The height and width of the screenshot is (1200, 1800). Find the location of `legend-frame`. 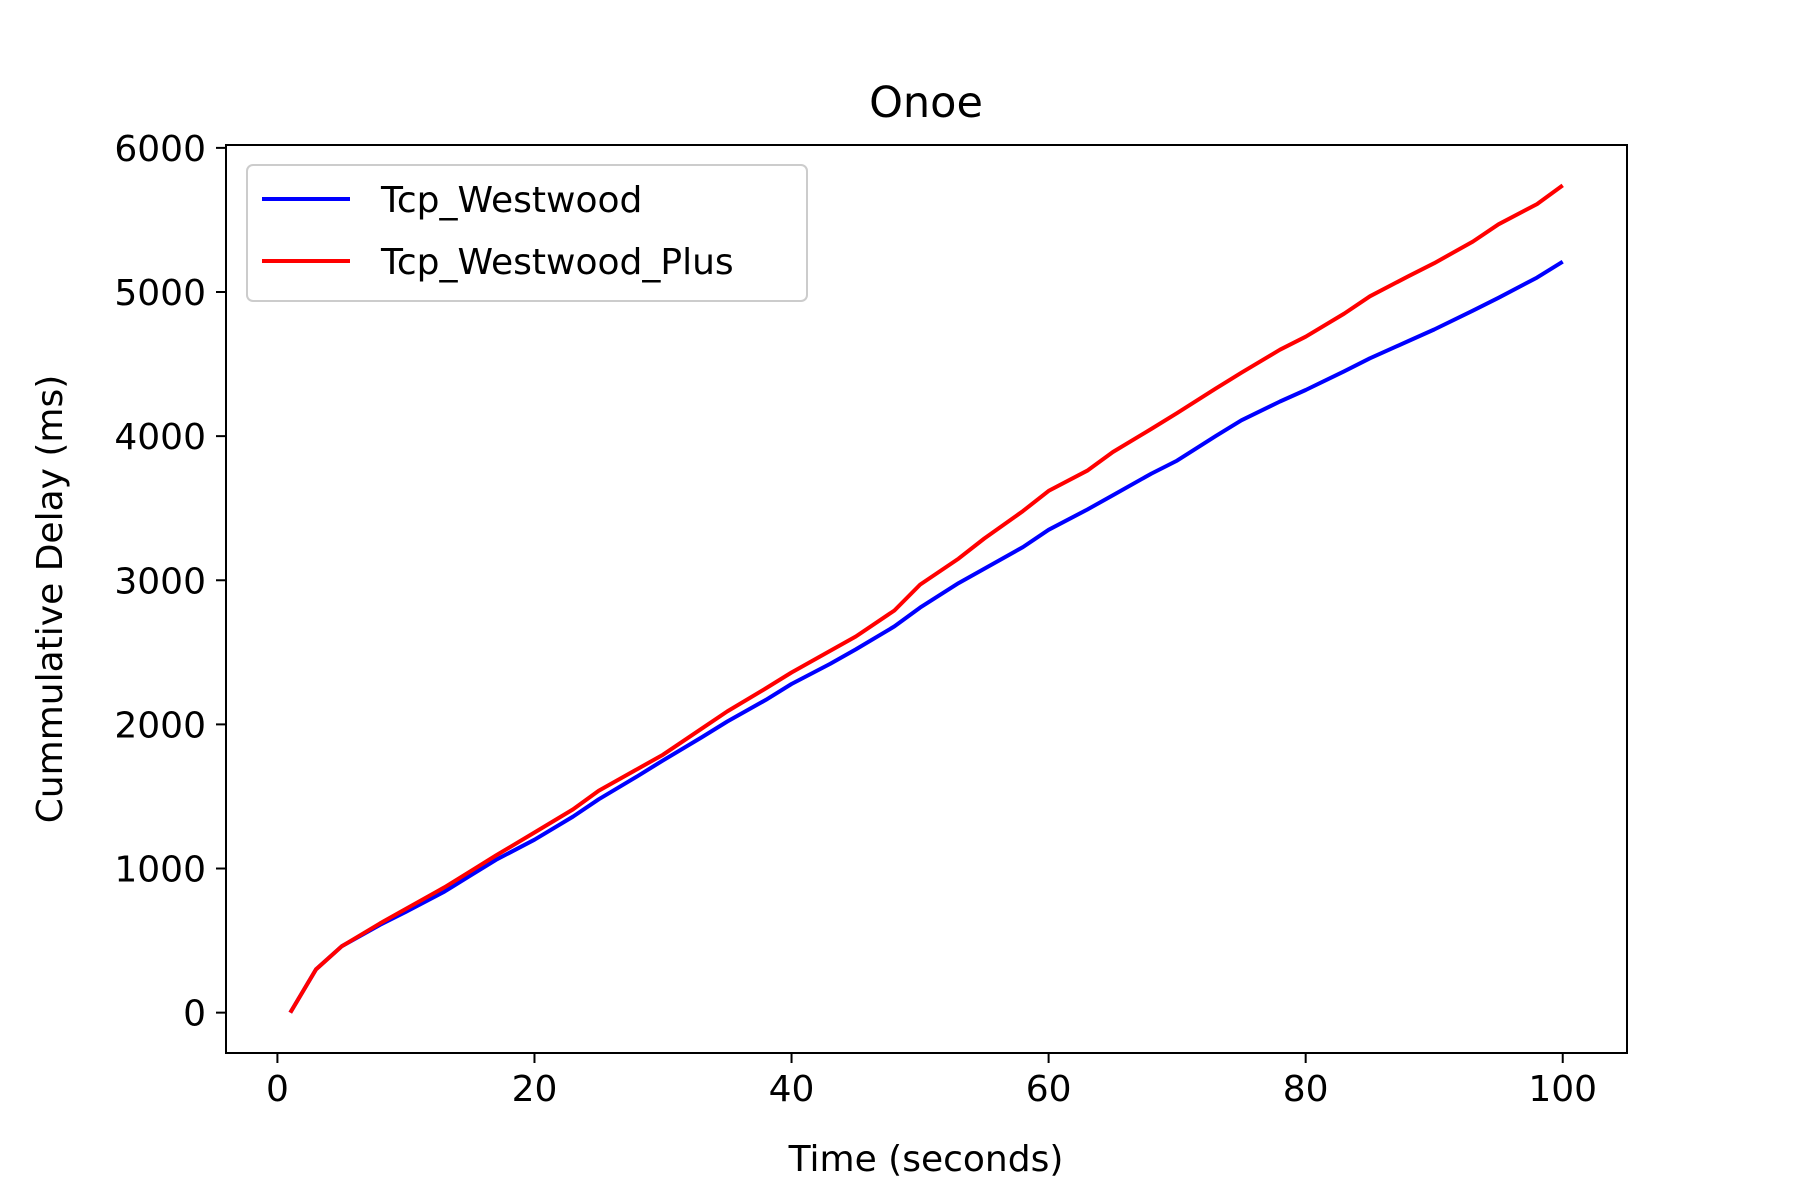

legend-frame is located at coordinates (527, 233).